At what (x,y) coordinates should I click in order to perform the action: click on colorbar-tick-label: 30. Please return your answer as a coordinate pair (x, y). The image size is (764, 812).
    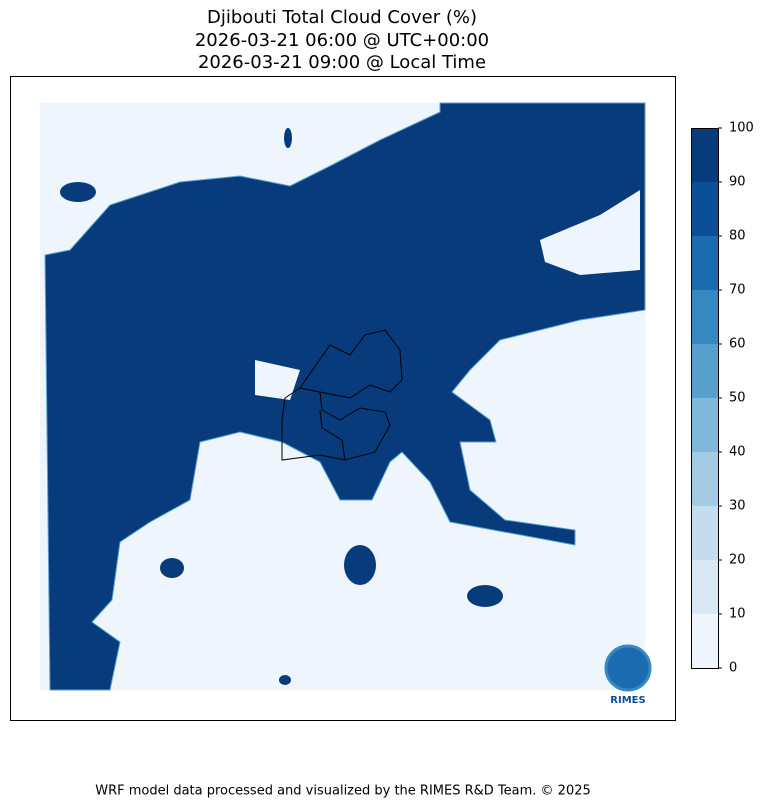
    Looking at the image, I should click on (737, 506).